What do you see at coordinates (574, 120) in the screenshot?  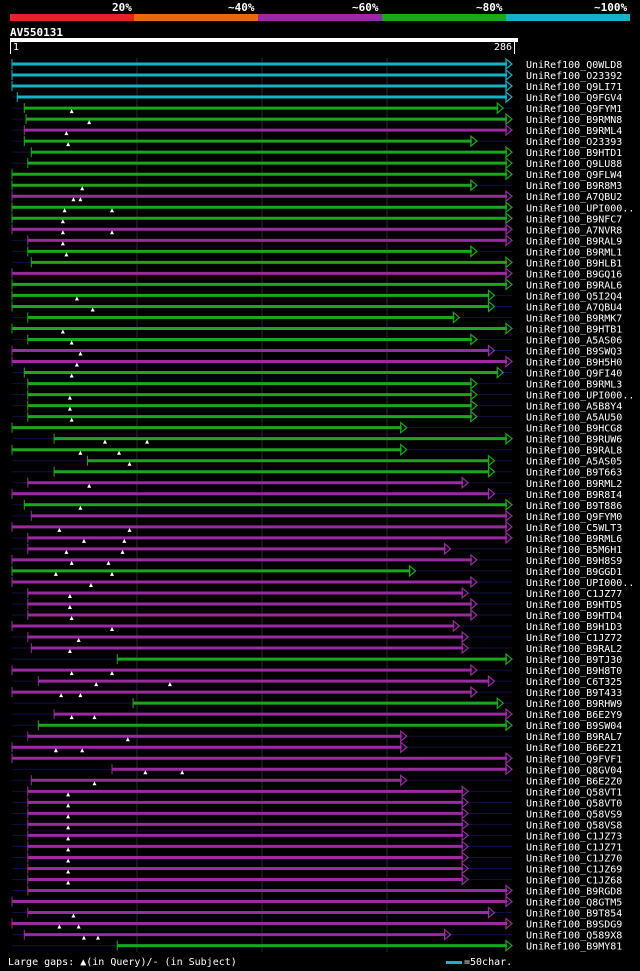 I see `hit-label: UniRef100_B9RMN8` at bounding box center [574, 120].